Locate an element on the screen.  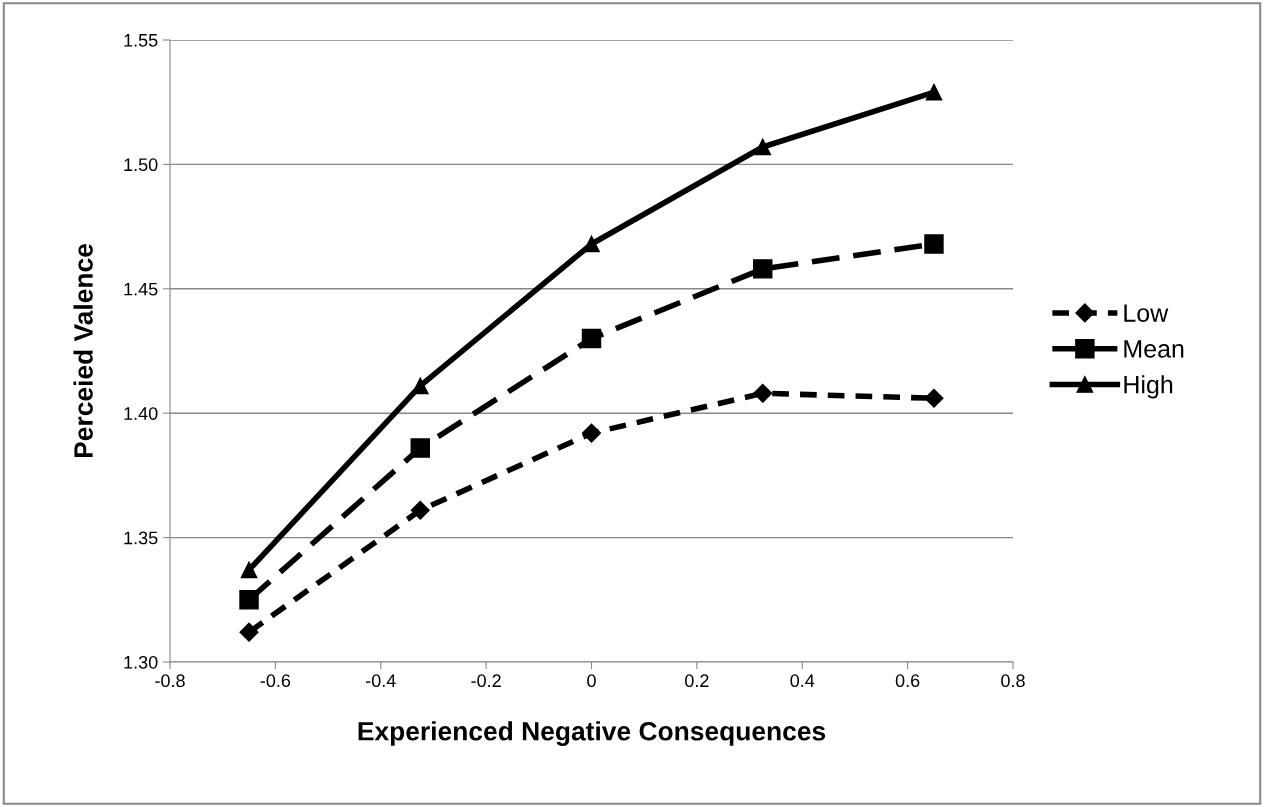
y-tick-label: 1.55 is located at coordinates (141, 40).